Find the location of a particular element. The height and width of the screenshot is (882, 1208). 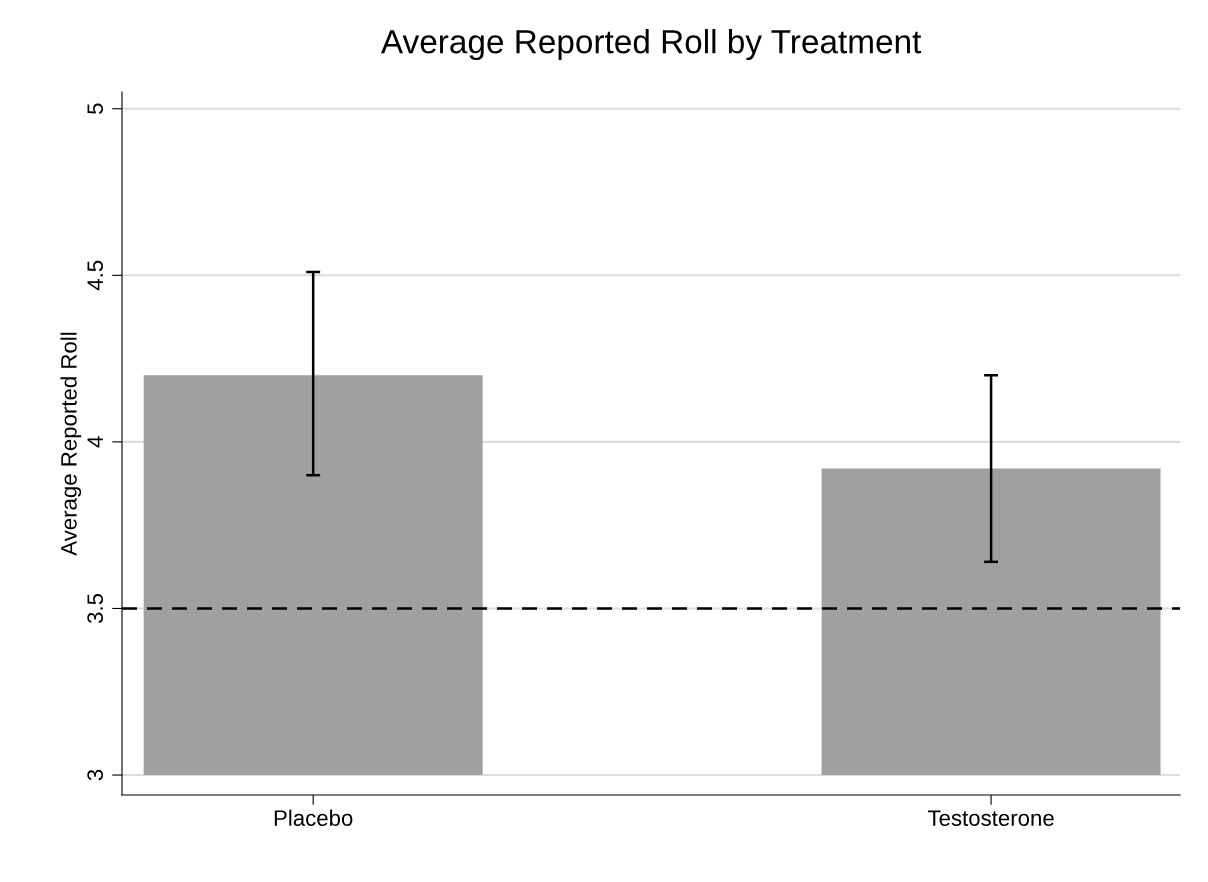

y-tick-label: 4.5 is located at coordinates (95, 275).